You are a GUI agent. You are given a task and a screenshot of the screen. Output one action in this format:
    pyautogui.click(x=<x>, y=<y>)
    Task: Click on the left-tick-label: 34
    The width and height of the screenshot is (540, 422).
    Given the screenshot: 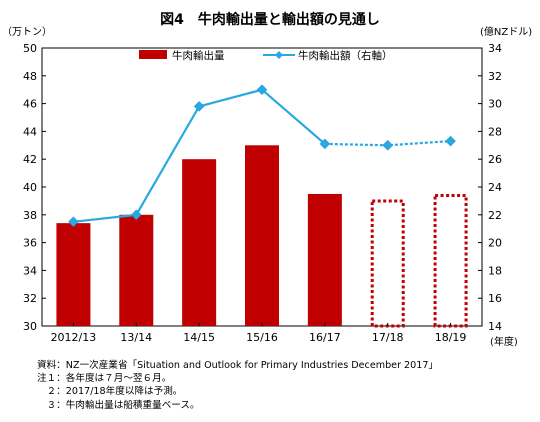 What is the action you would take?
    pyautogui.click(x=30, y=270)
    